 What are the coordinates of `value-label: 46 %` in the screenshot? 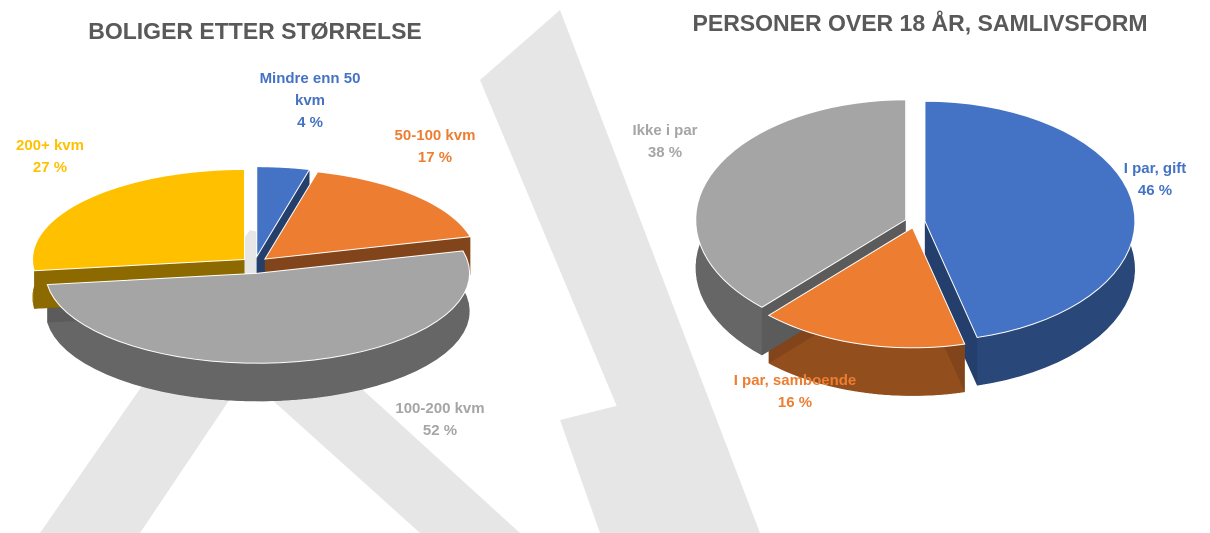 It's located at (1155, 190).